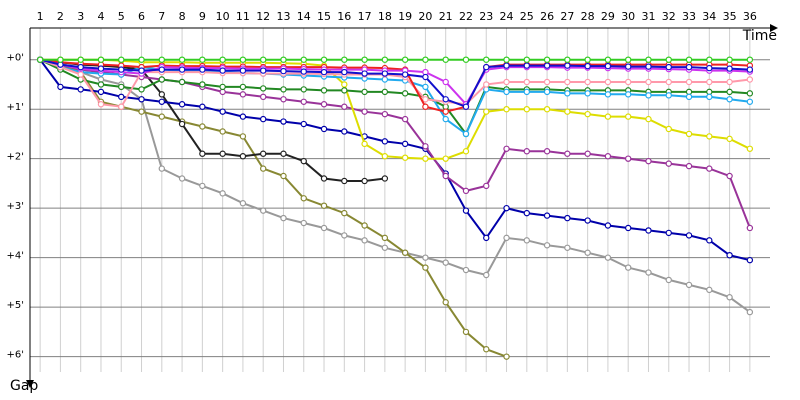  Describe the element at coordinates (405, 16) in the screenshot. I see `x-tick-label: 19` at that location.